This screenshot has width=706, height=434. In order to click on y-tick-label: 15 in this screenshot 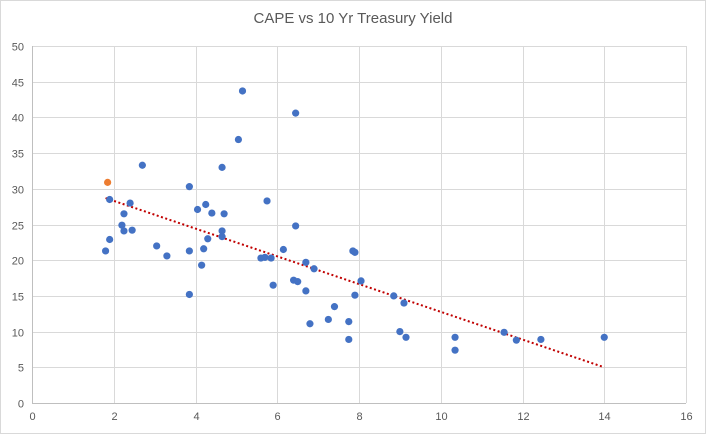, I will do `click(18, 298)`.